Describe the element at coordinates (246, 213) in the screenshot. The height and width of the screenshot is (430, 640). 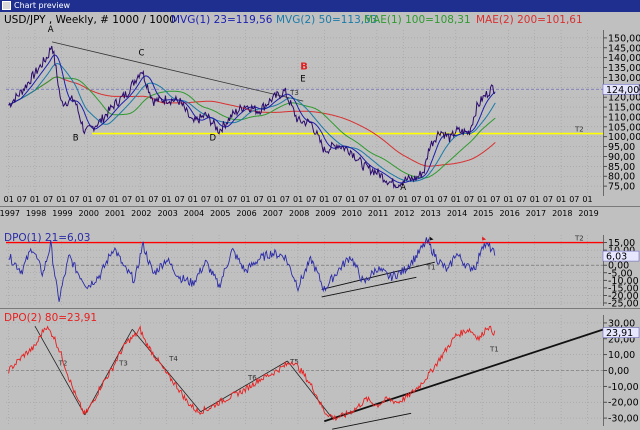
I see `x-tick-year: 2006` at that location.